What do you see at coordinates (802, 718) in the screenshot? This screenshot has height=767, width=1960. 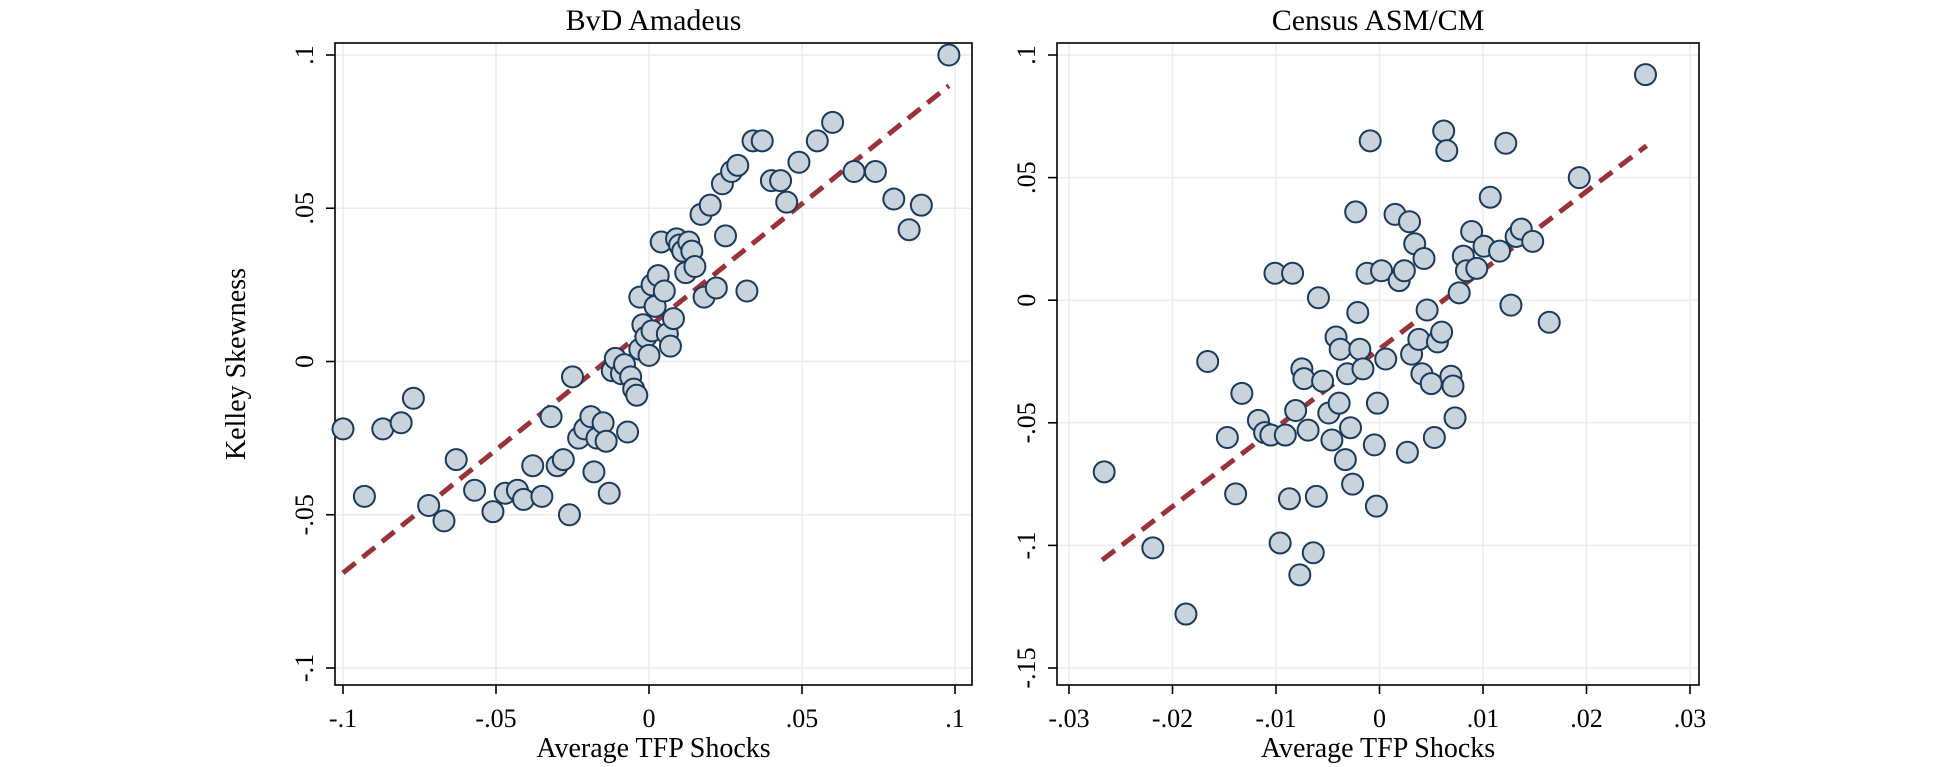 I see `x-tick-label: .05` at bounding box center [802, 718].